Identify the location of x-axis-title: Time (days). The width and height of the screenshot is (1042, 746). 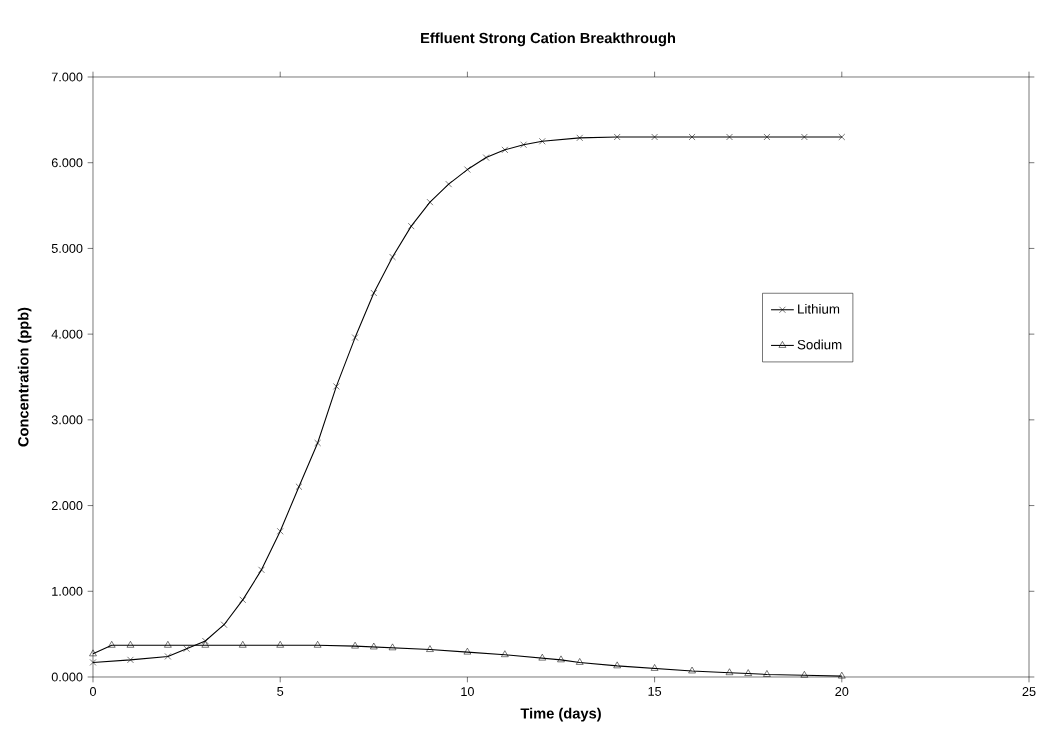
(560, 714).